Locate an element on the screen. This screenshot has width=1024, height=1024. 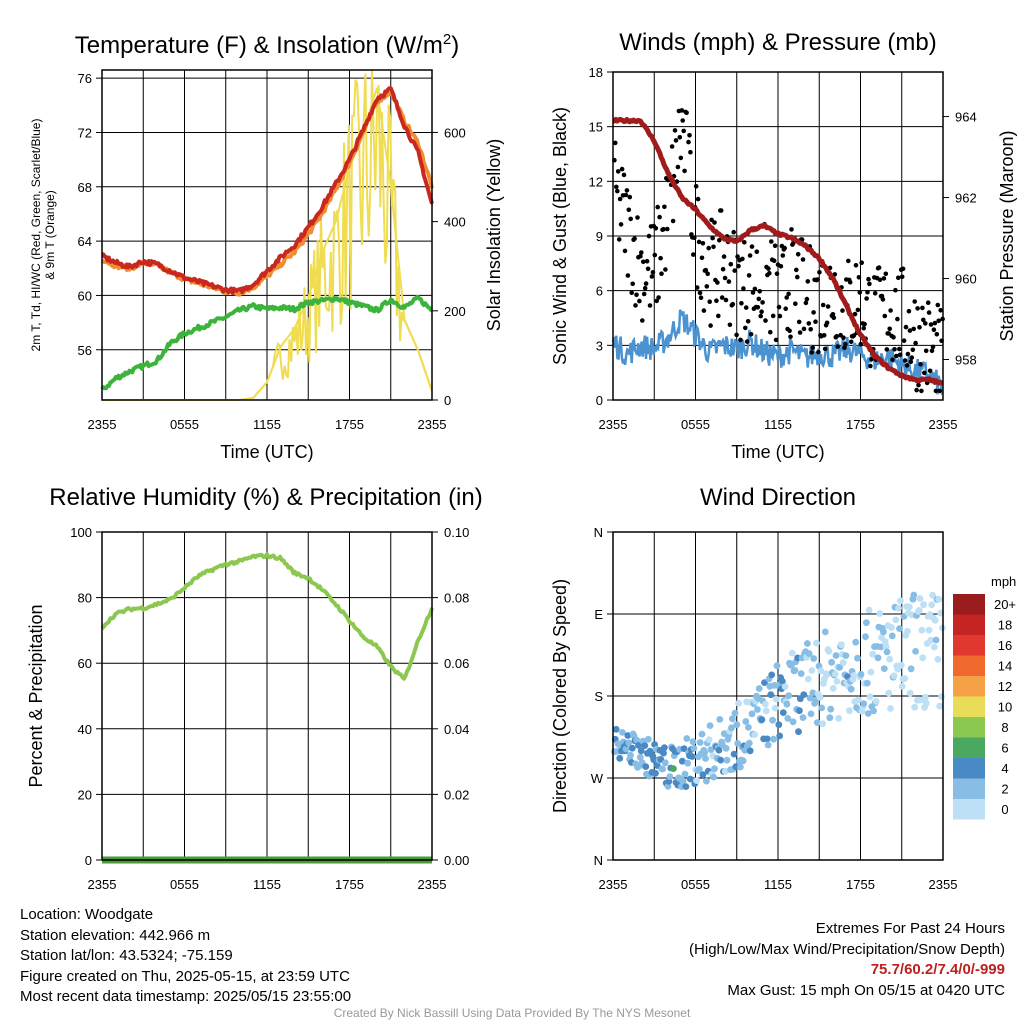
wind-y-axis-label: Sonic Wind & Gust (Blue, Black) is located at coordinates (560, 236).